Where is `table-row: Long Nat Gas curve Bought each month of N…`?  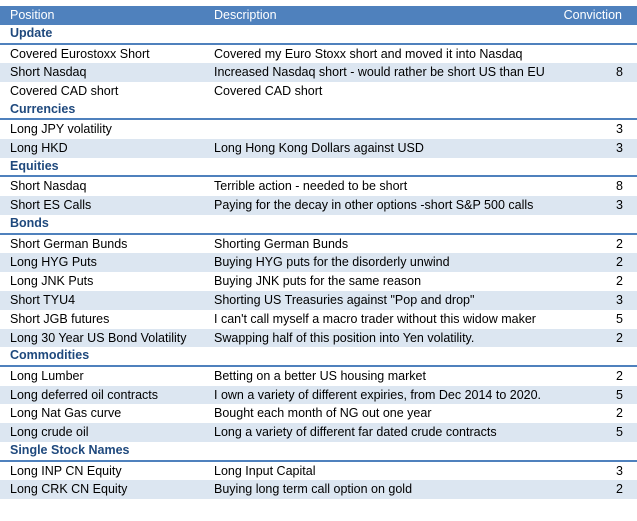
table-row: Long Nat Gas curve Bought each month of N… is located at coordinates (318, 413).